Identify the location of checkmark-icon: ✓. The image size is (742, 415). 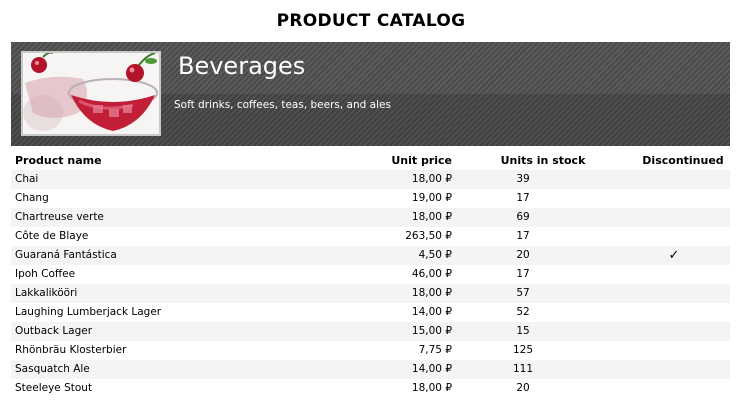
(674, 255).